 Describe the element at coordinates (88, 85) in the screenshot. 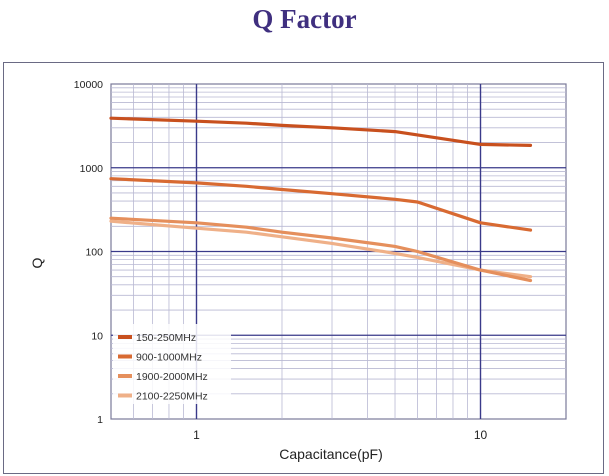

I see `y-tick-label: 10000` at that location.